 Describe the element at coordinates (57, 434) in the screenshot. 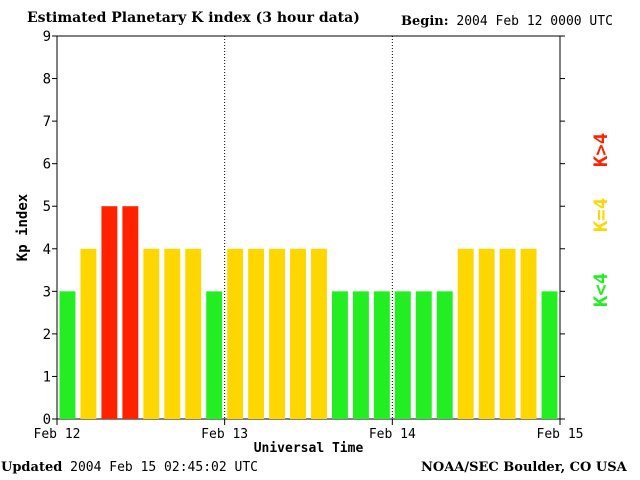

I see `x-tick-label: Feb 12` at that location.